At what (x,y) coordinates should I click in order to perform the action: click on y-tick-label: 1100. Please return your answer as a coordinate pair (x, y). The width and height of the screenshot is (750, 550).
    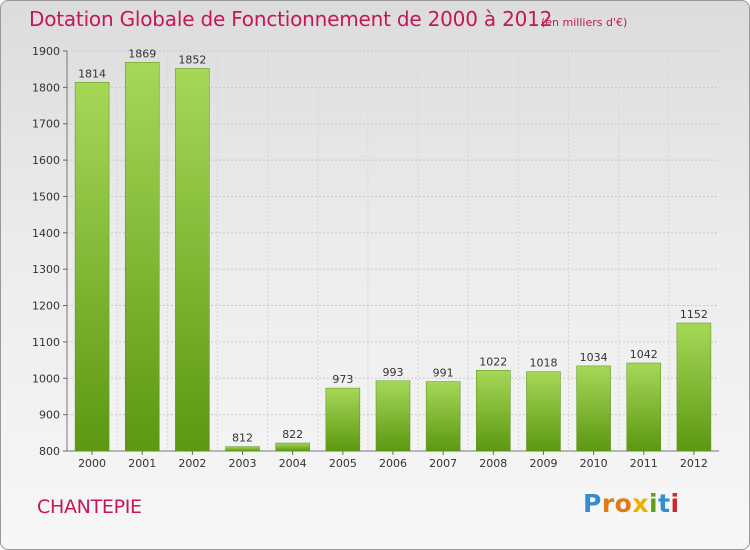
    Looking at the image, I should click on (46, 342).